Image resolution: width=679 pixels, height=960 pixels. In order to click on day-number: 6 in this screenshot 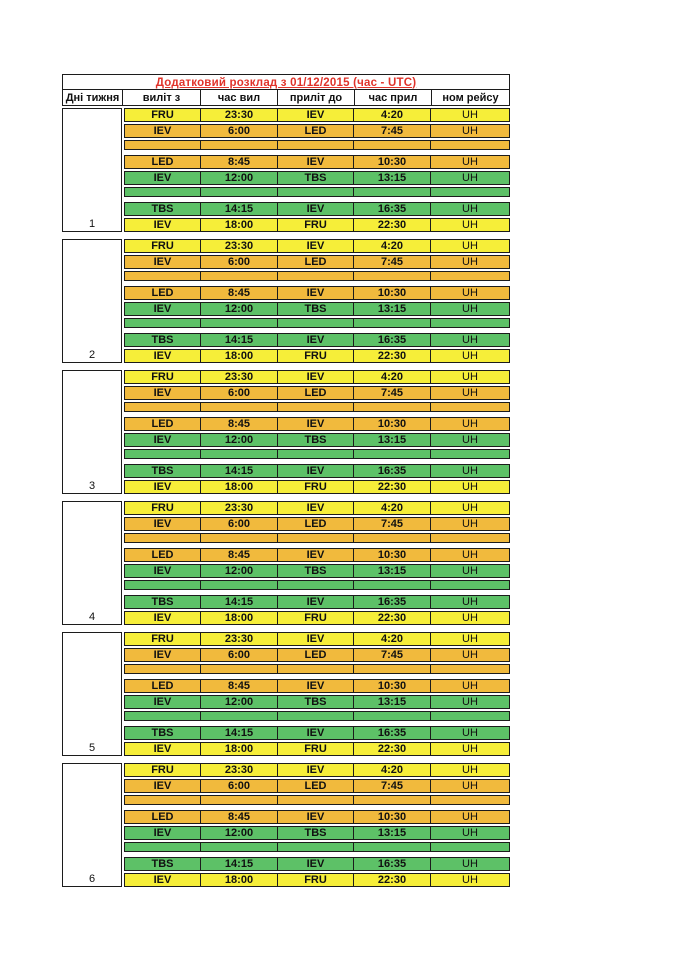, I will do `click(92, 825)`.